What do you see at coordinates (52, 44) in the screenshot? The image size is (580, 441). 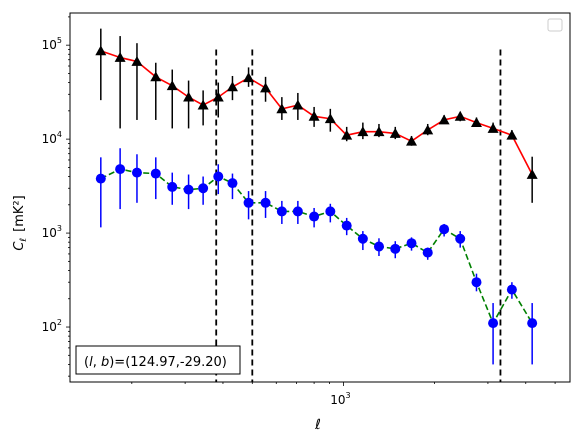 I see `y-tick-label: 10⁵` at bounding box center [52, 44].